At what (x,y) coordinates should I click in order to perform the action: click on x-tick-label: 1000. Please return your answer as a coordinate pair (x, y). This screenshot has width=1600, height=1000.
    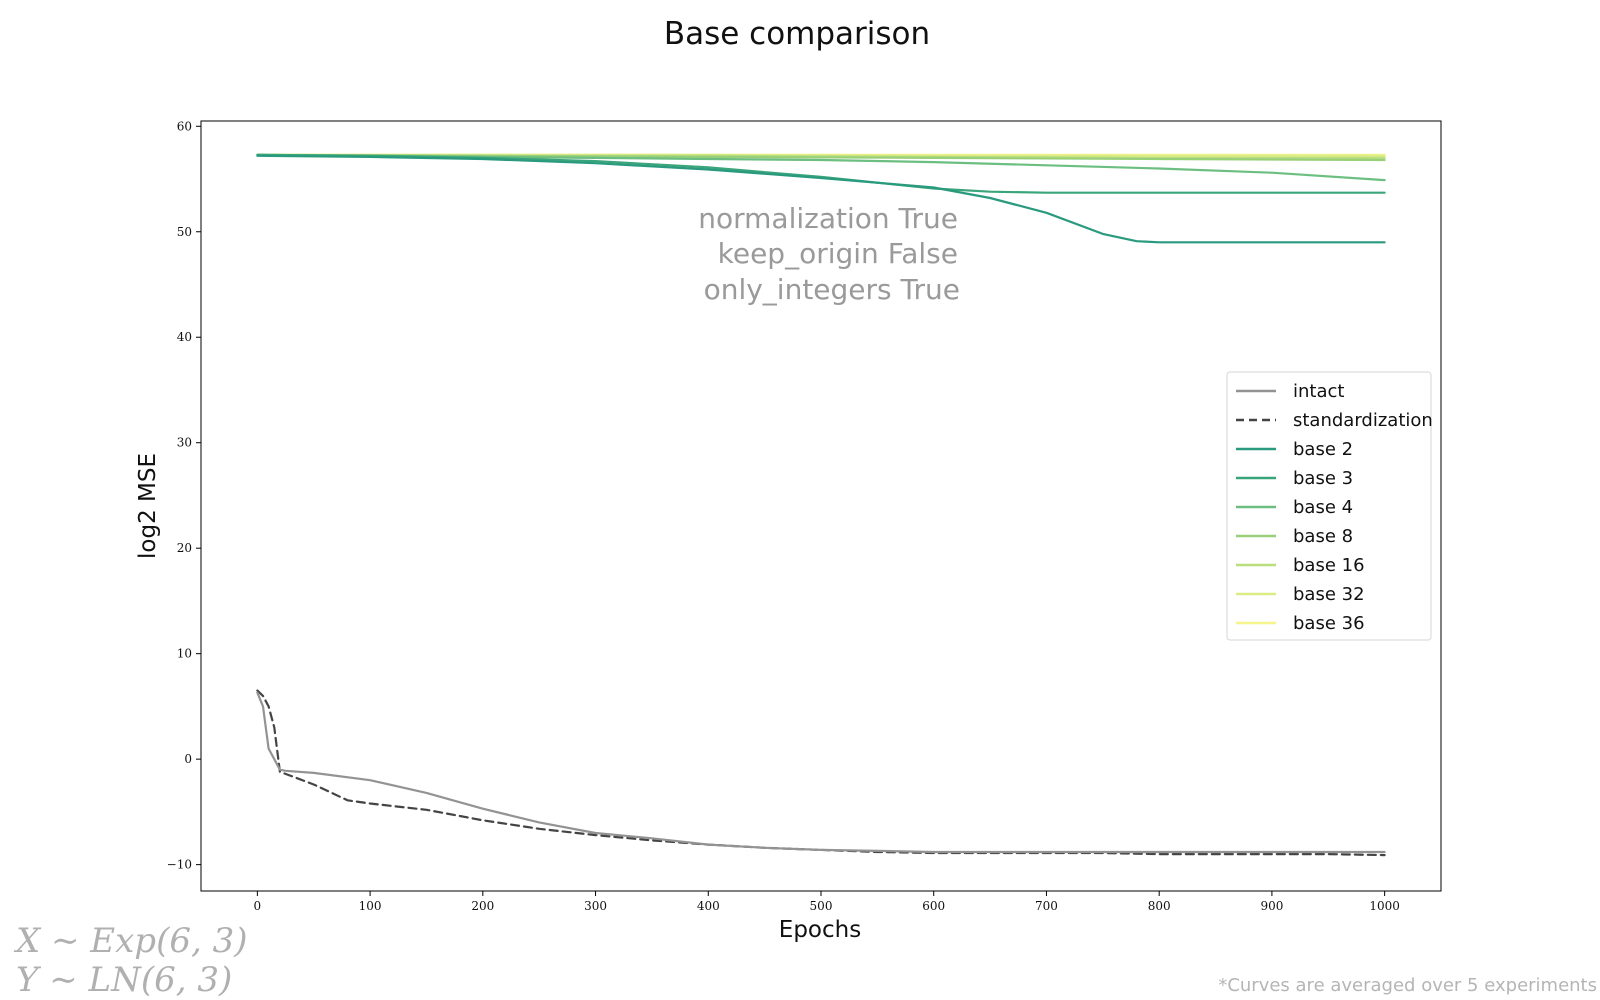
    Looking at the image, I should click on (1384, 906).